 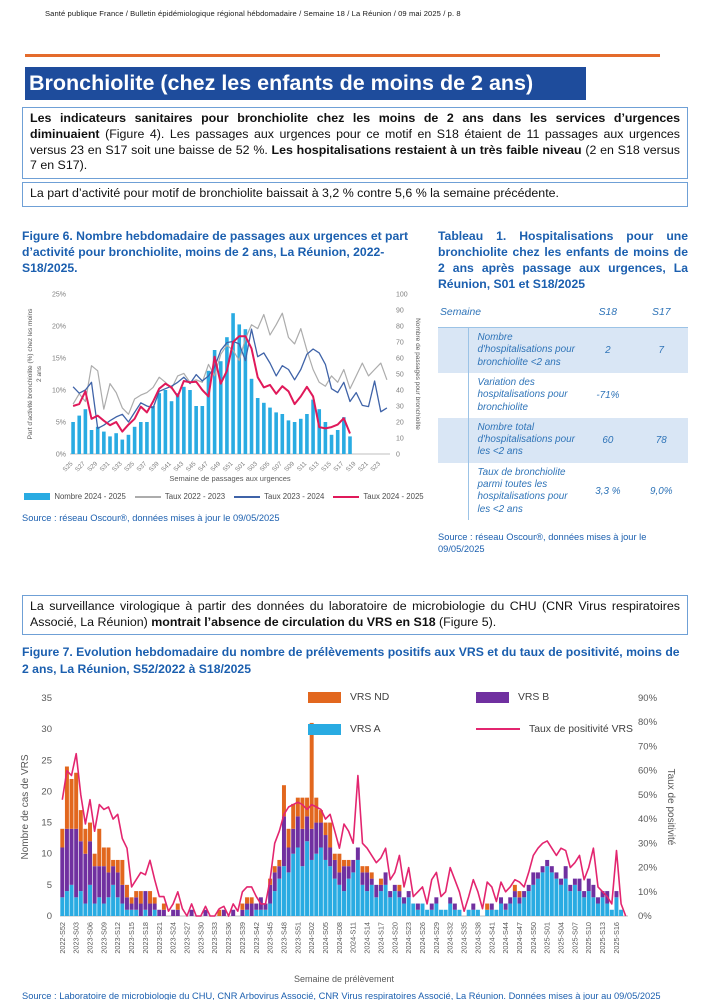 I want to click on svg-text: 2025-S16, so click(x=616, y=938).